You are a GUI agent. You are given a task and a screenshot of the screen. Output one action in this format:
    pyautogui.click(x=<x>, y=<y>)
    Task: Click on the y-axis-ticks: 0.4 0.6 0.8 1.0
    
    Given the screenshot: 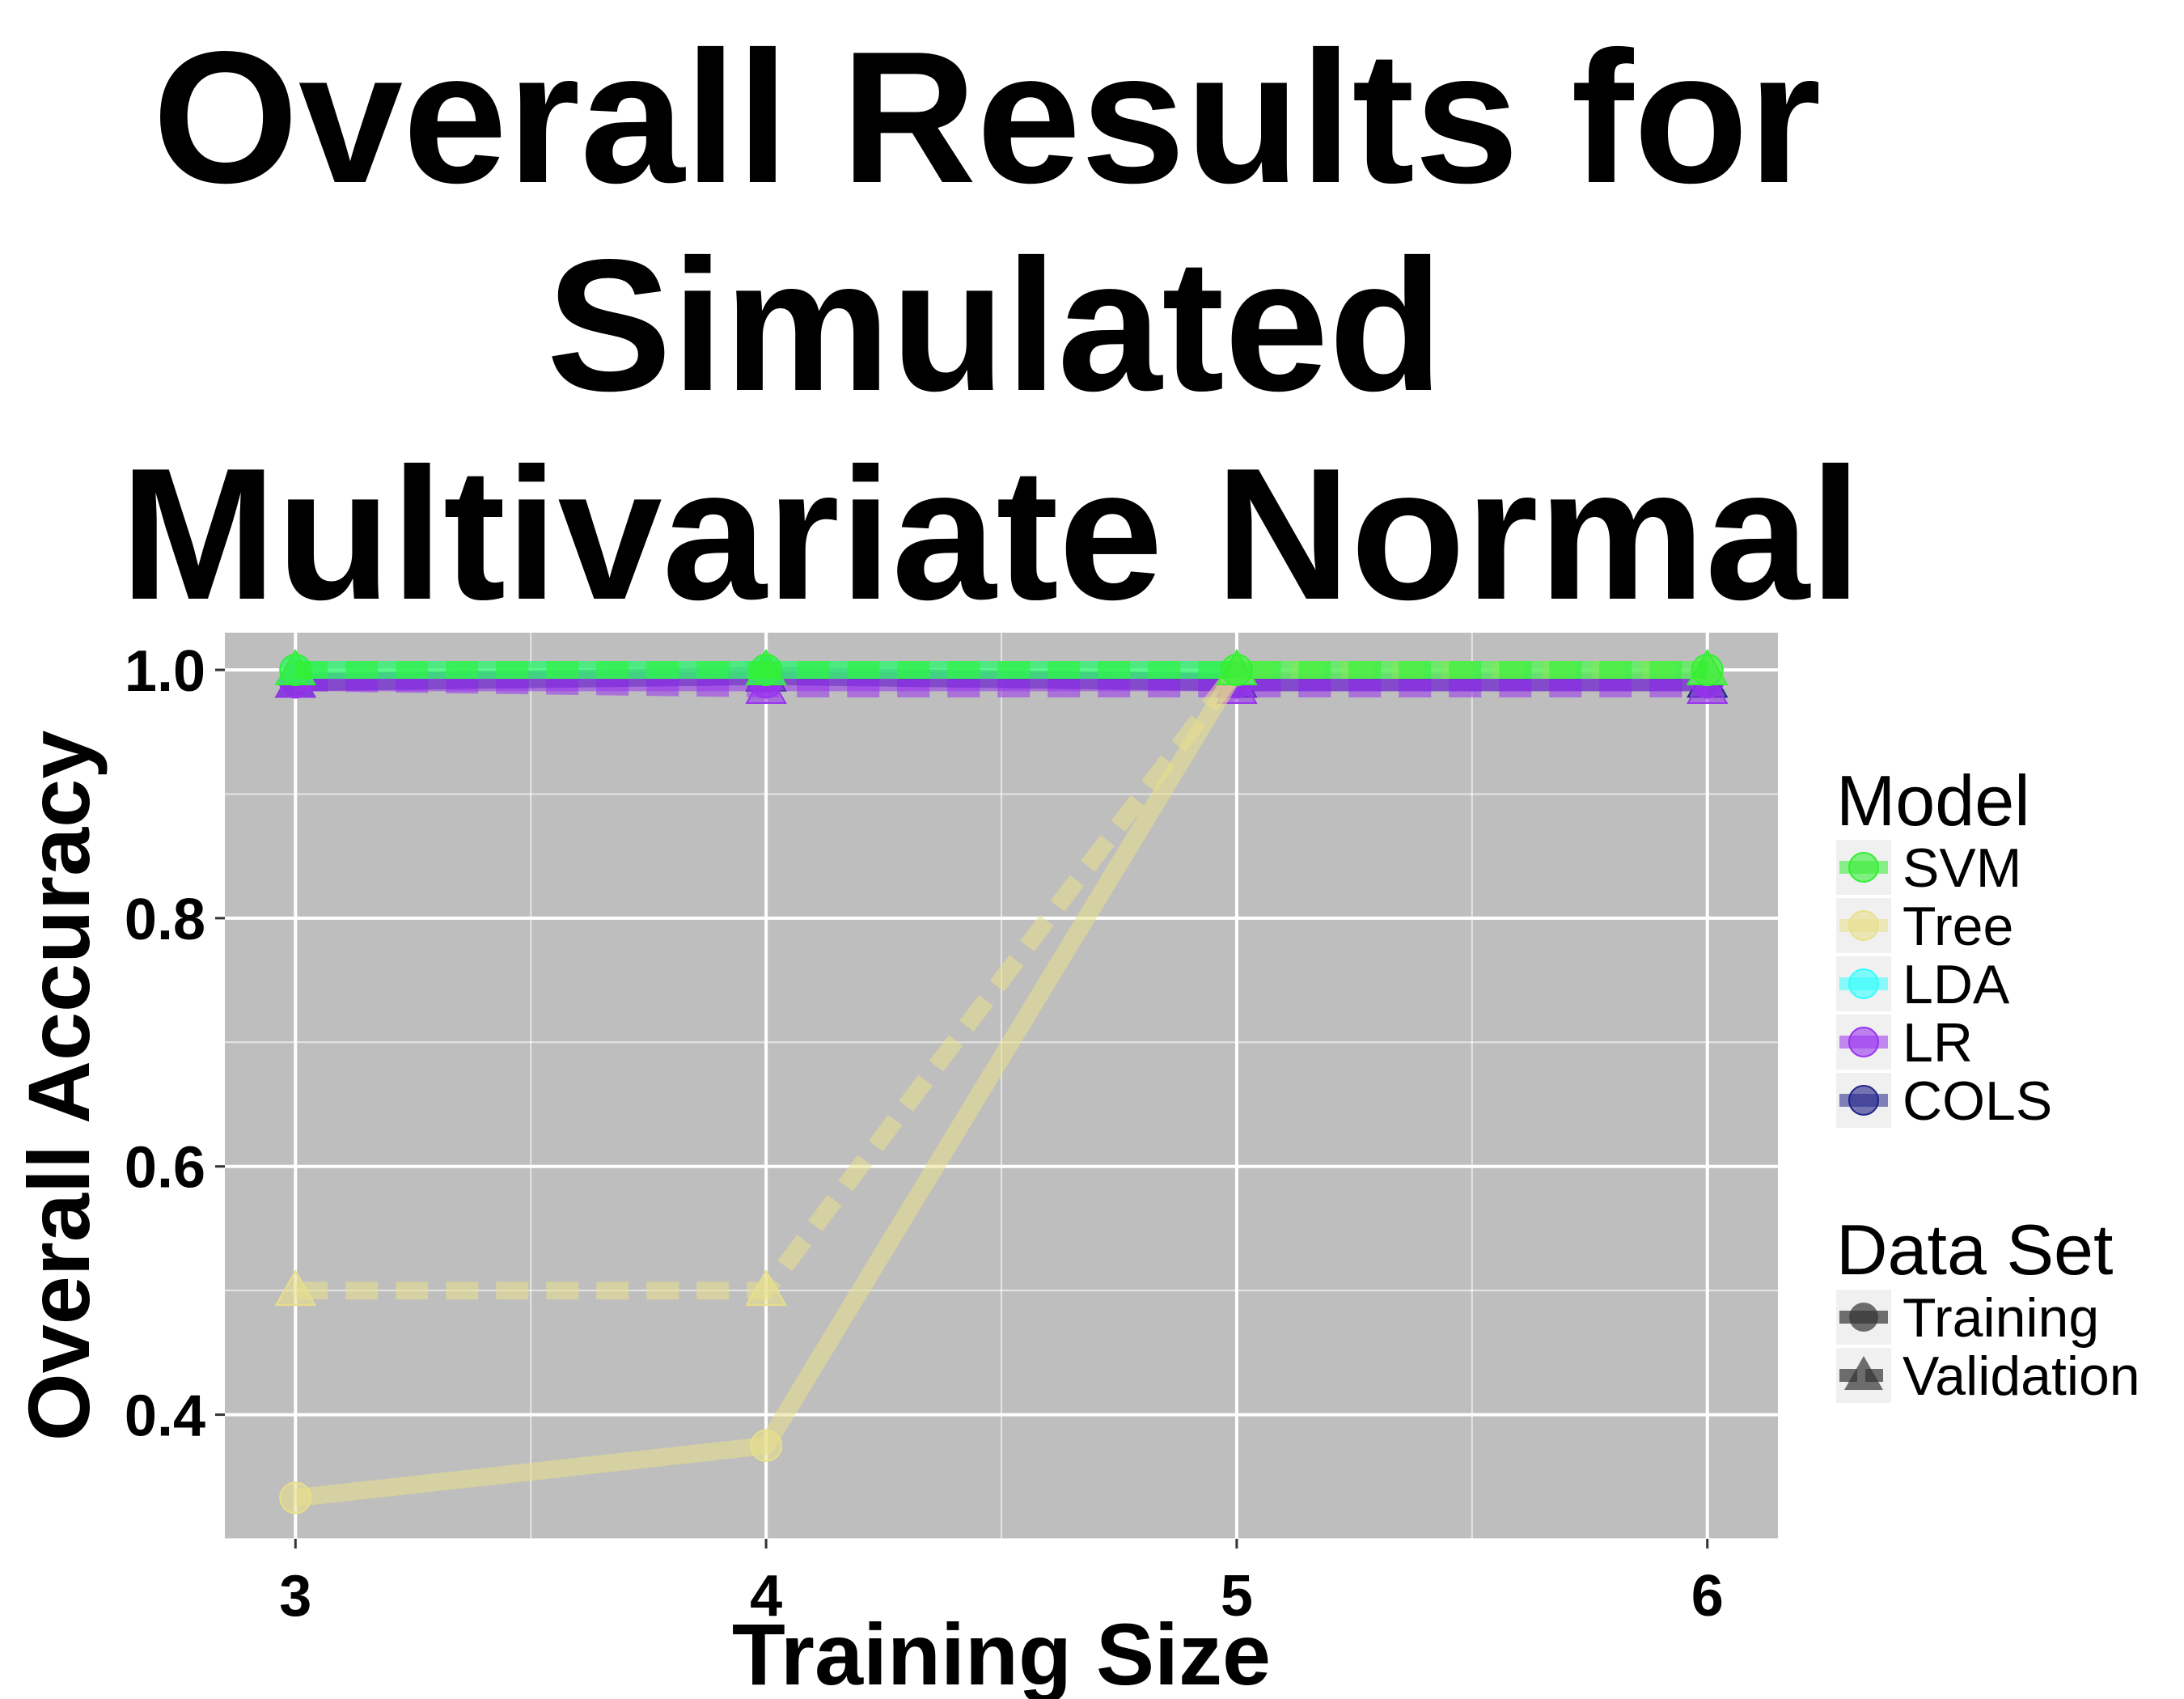 What is the action you would take?
    pyautogui.click(x=175, y=1044)
    